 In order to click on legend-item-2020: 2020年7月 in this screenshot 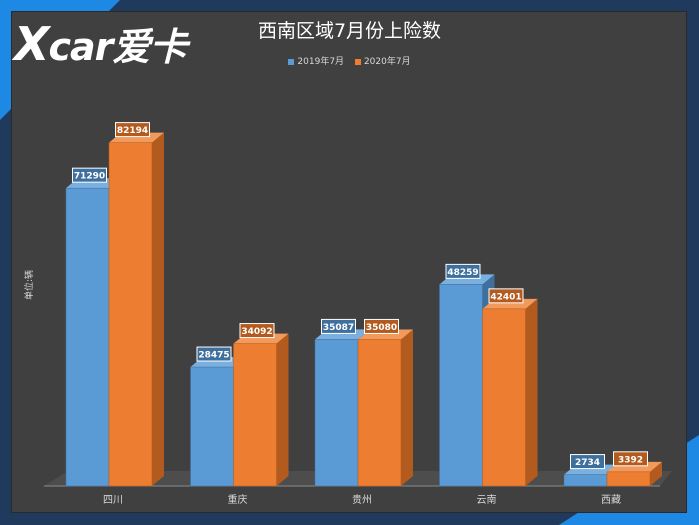, I will do `click(382, 60)`.